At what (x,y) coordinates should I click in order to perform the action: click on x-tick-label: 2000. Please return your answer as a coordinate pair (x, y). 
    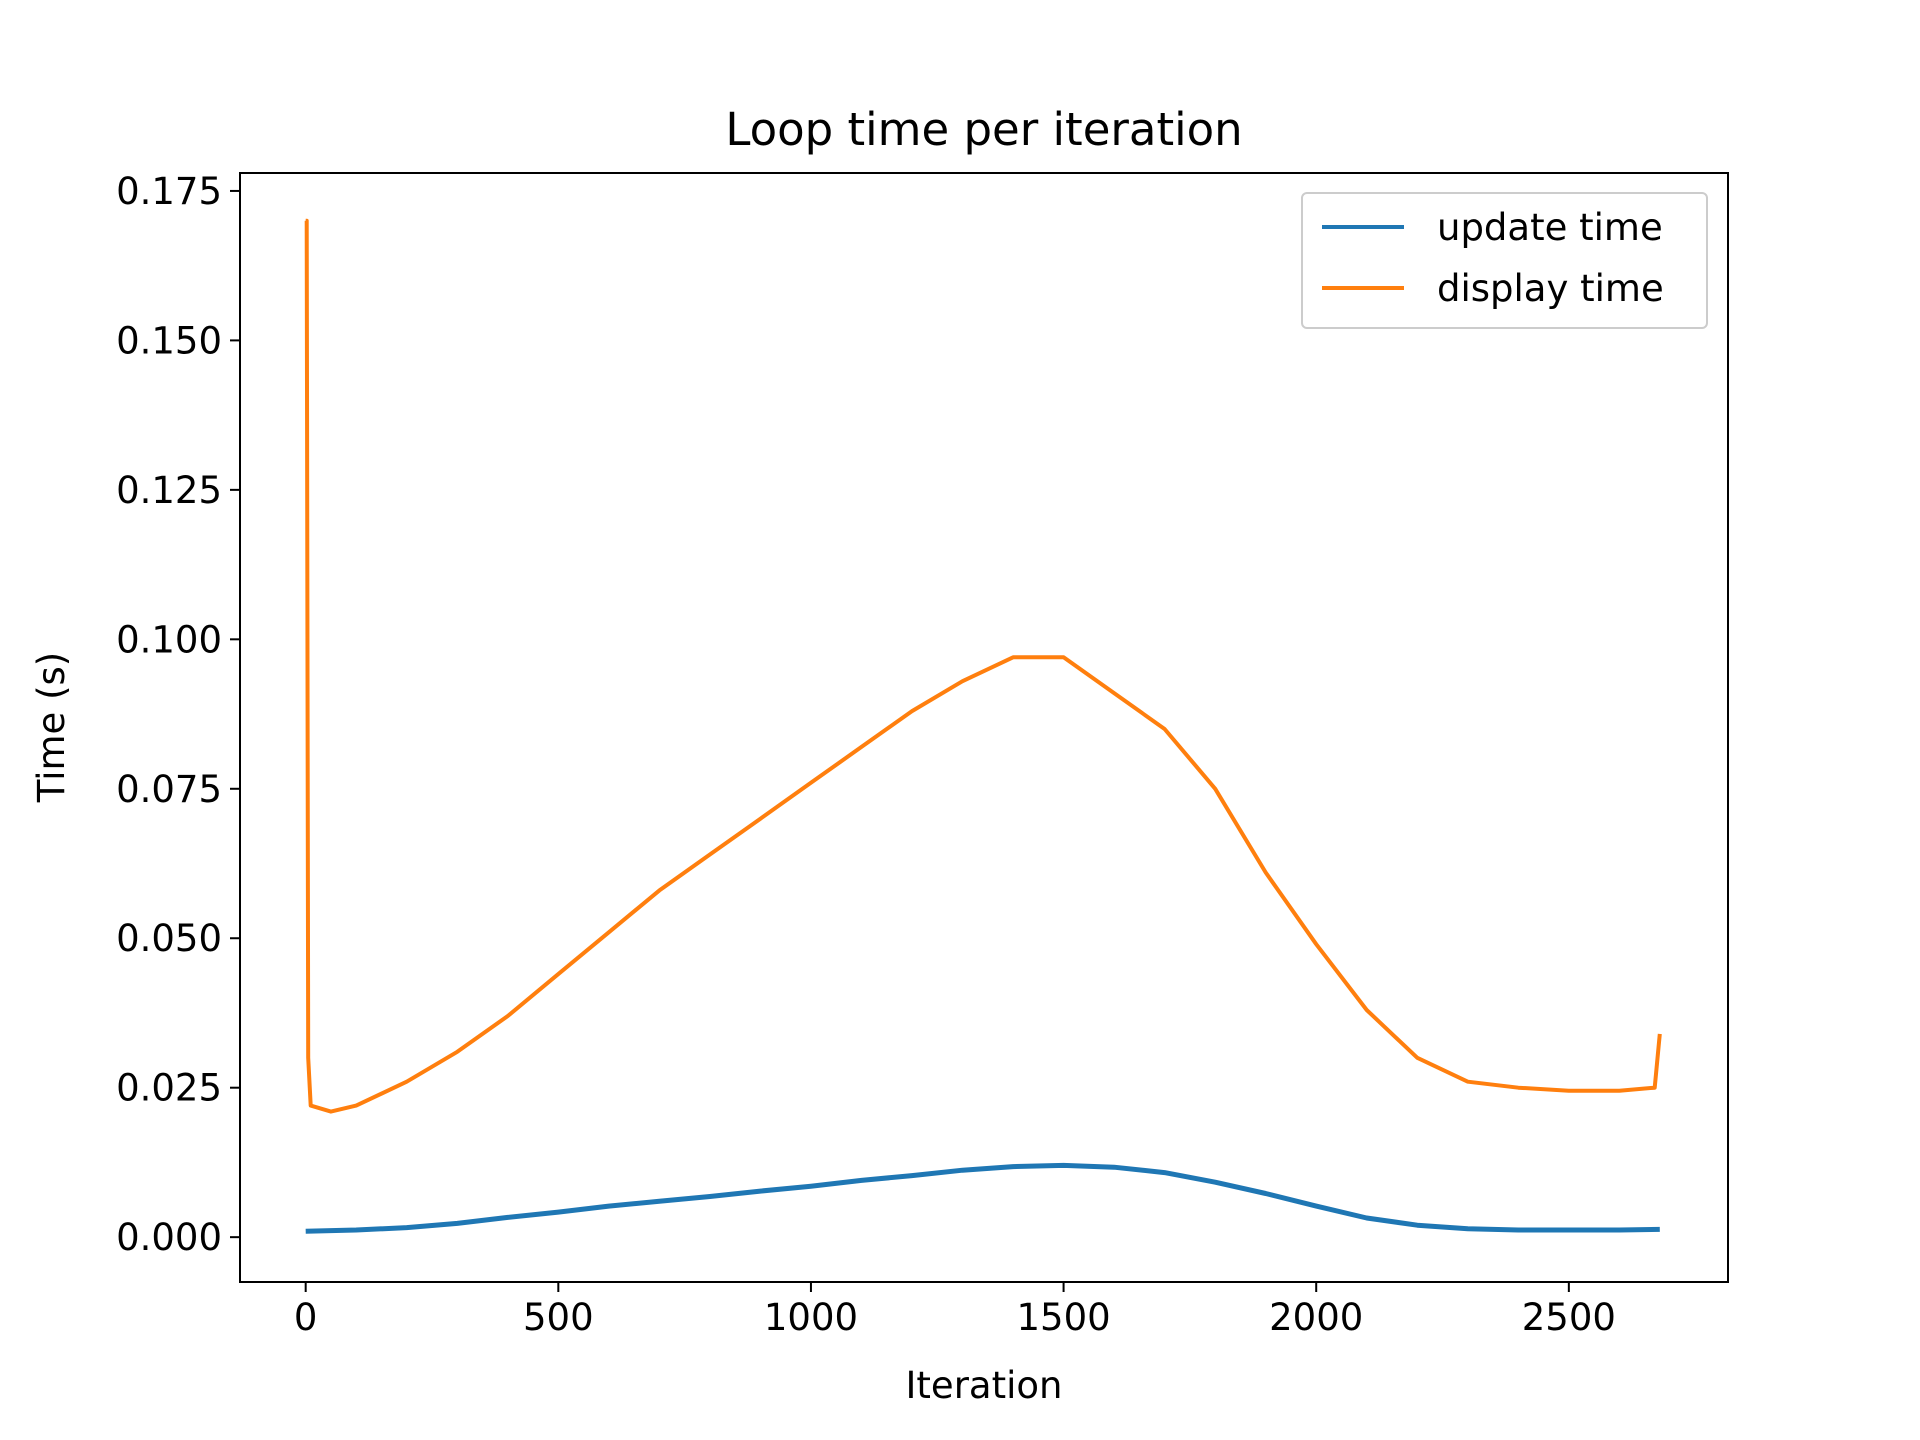
    Looking at the image, I should click on (1316, 1317).